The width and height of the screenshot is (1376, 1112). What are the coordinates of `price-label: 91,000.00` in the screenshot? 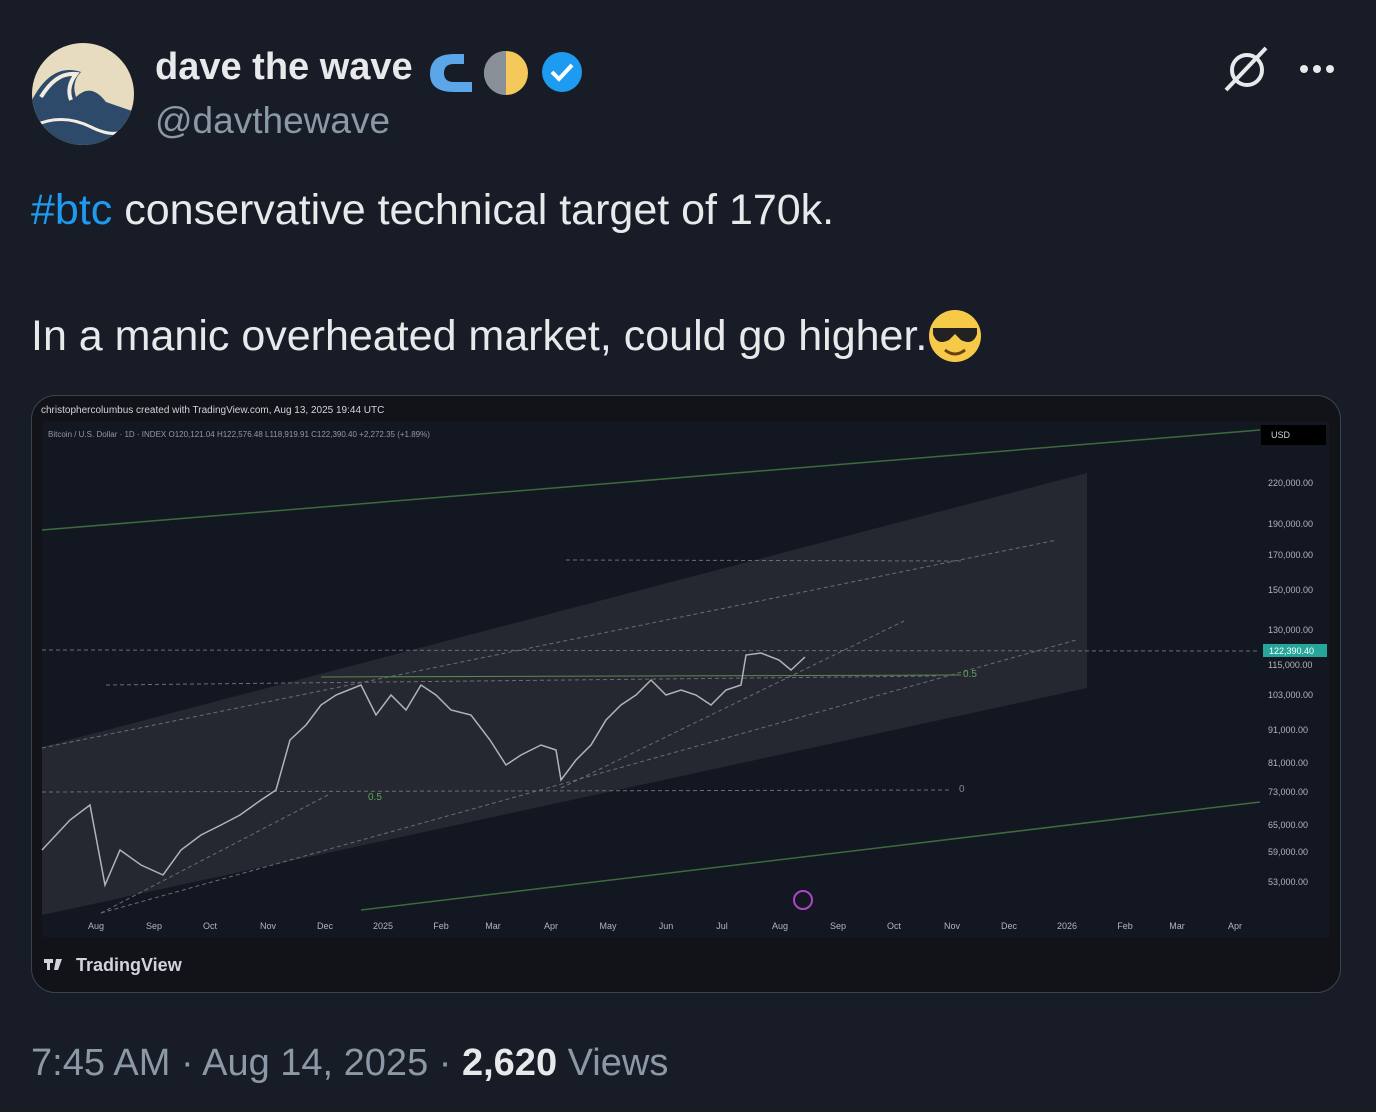 It's located at (1288, 730).